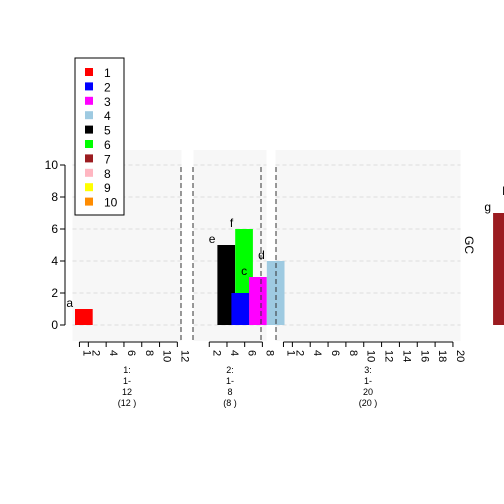 The width and height of the screenshot is (504, 504). What do you see at coordinates (212, 239) in the screenshot?
I see `bar-label: e` at bounding box center [212, 239].